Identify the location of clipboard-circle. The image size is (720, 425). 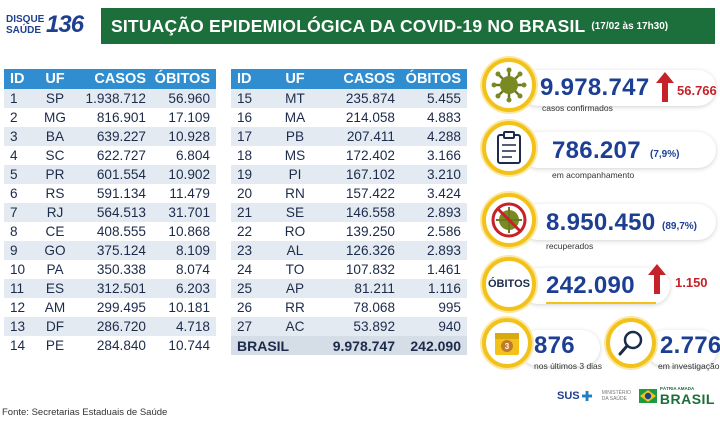
(509, 148).